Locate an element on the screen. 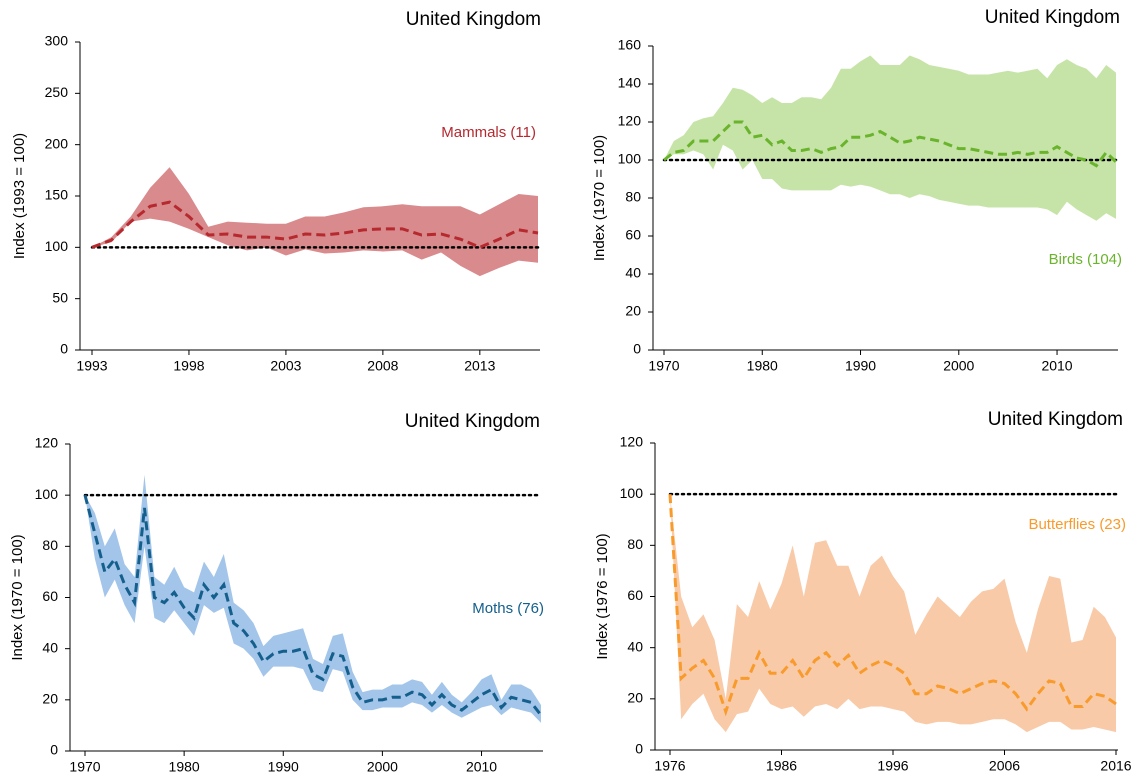 The image size is (1141, 780). y-tick-label: 140 is located at coordinates (630, 83).